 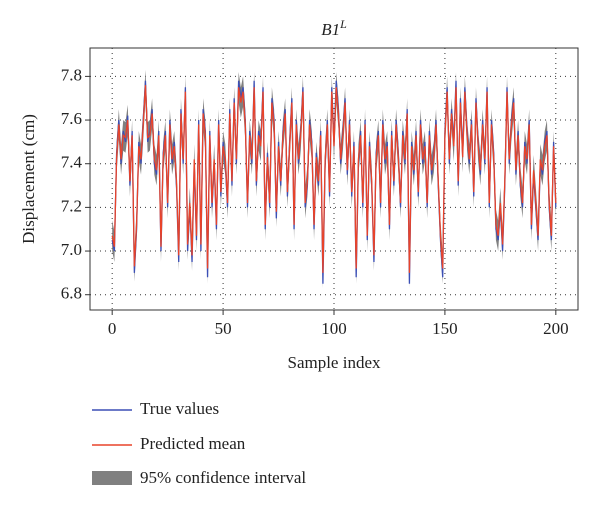 What do you see at coordinates (330, 29) in the screenshot?
I see `title-main: B1` at bounding box center [330, 29].